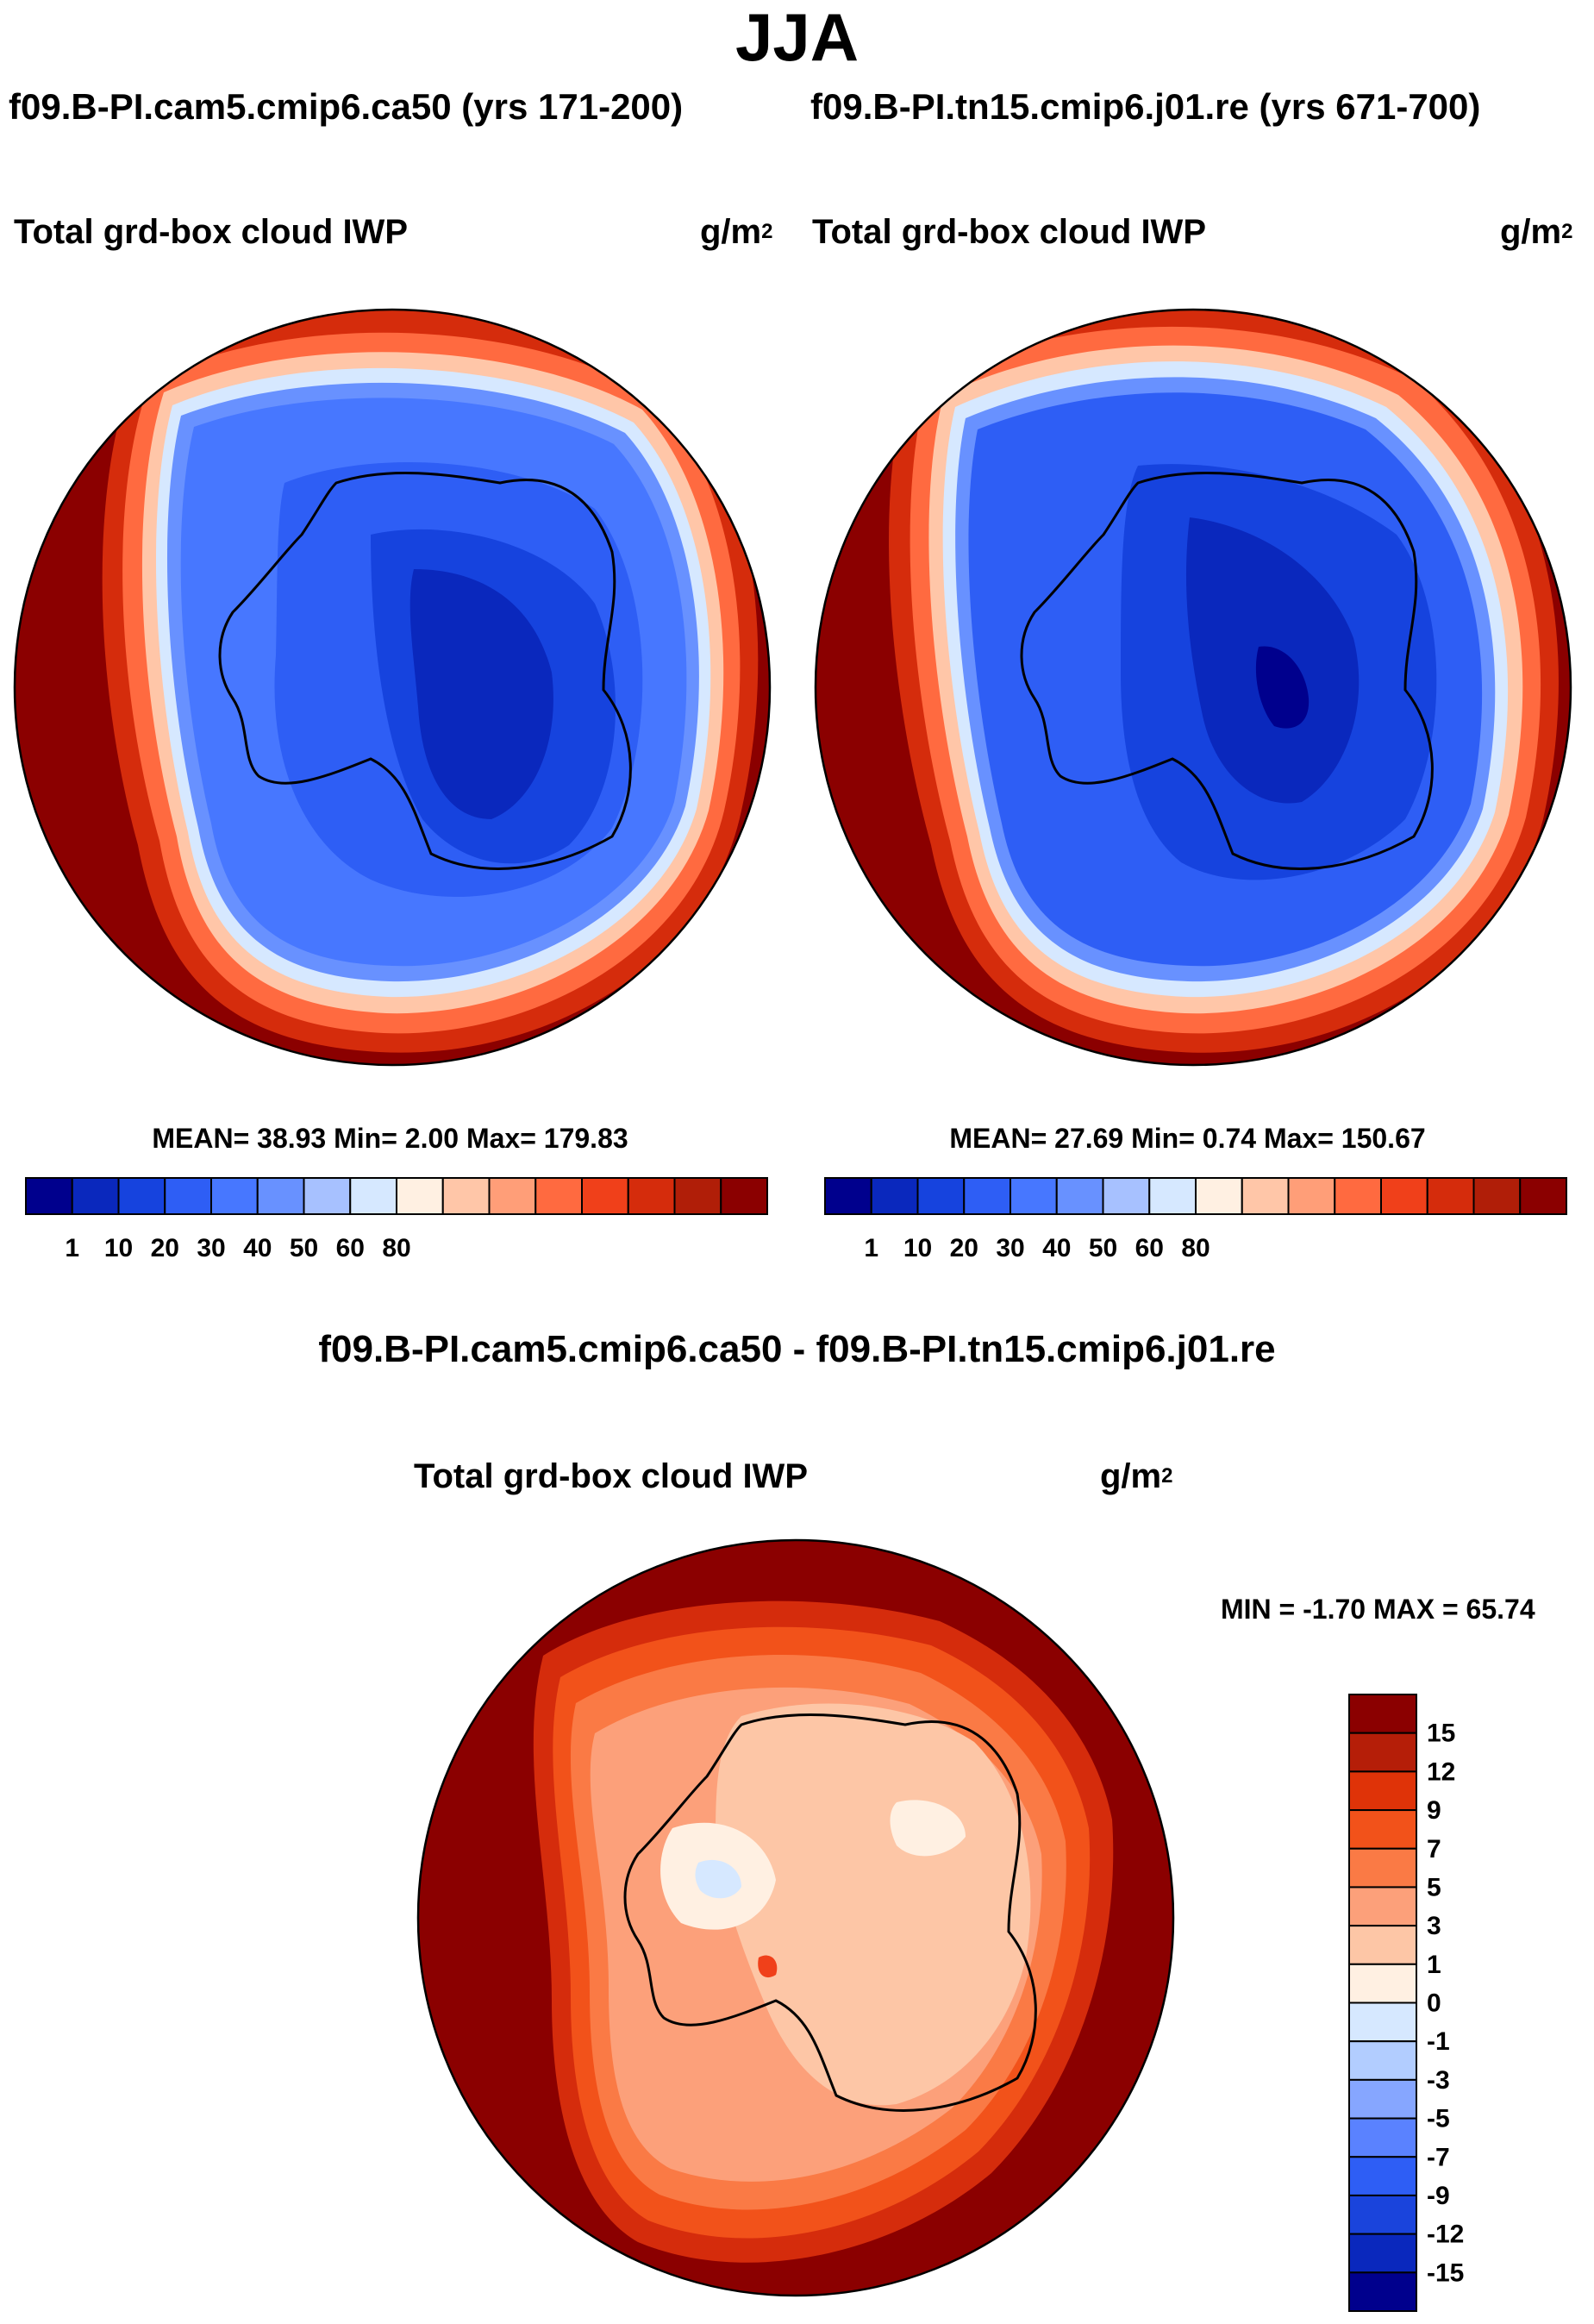 The height and width of the screenshot is (2324, 1594). What do you see at coordinates (1536, 232) in the screenshot?
I see `panel2-units-label: g/m2` at bounding box center [1536, 232].